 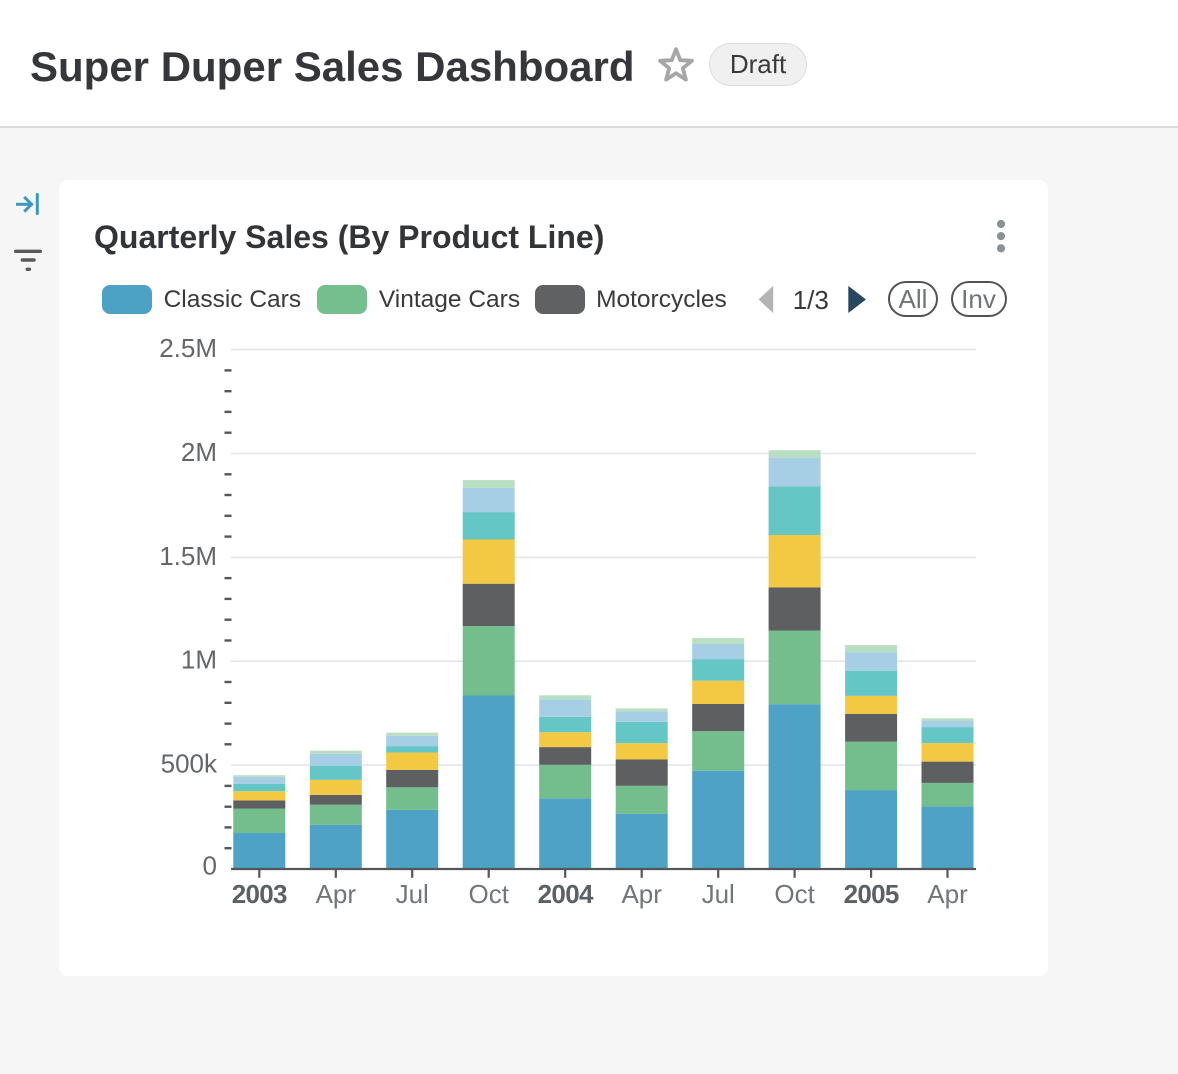 I want to click on svg-text: 500k, so click(x=189, y=764).